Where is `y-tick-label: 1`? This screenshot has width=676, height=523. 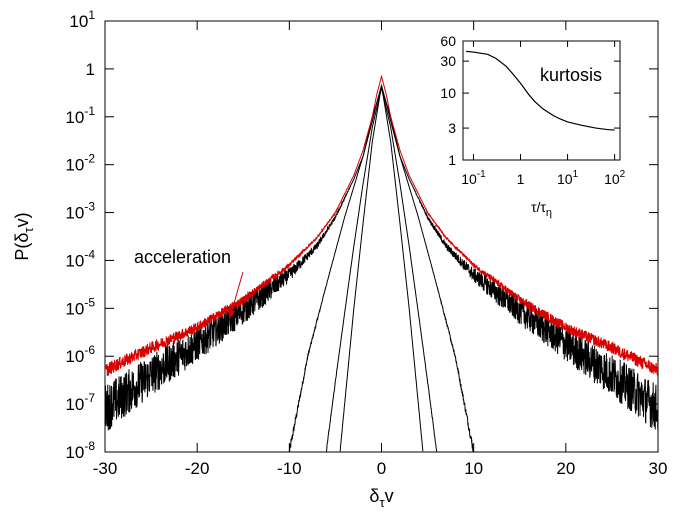
y-tick-label: 1 is located at coordinates (90, 69).